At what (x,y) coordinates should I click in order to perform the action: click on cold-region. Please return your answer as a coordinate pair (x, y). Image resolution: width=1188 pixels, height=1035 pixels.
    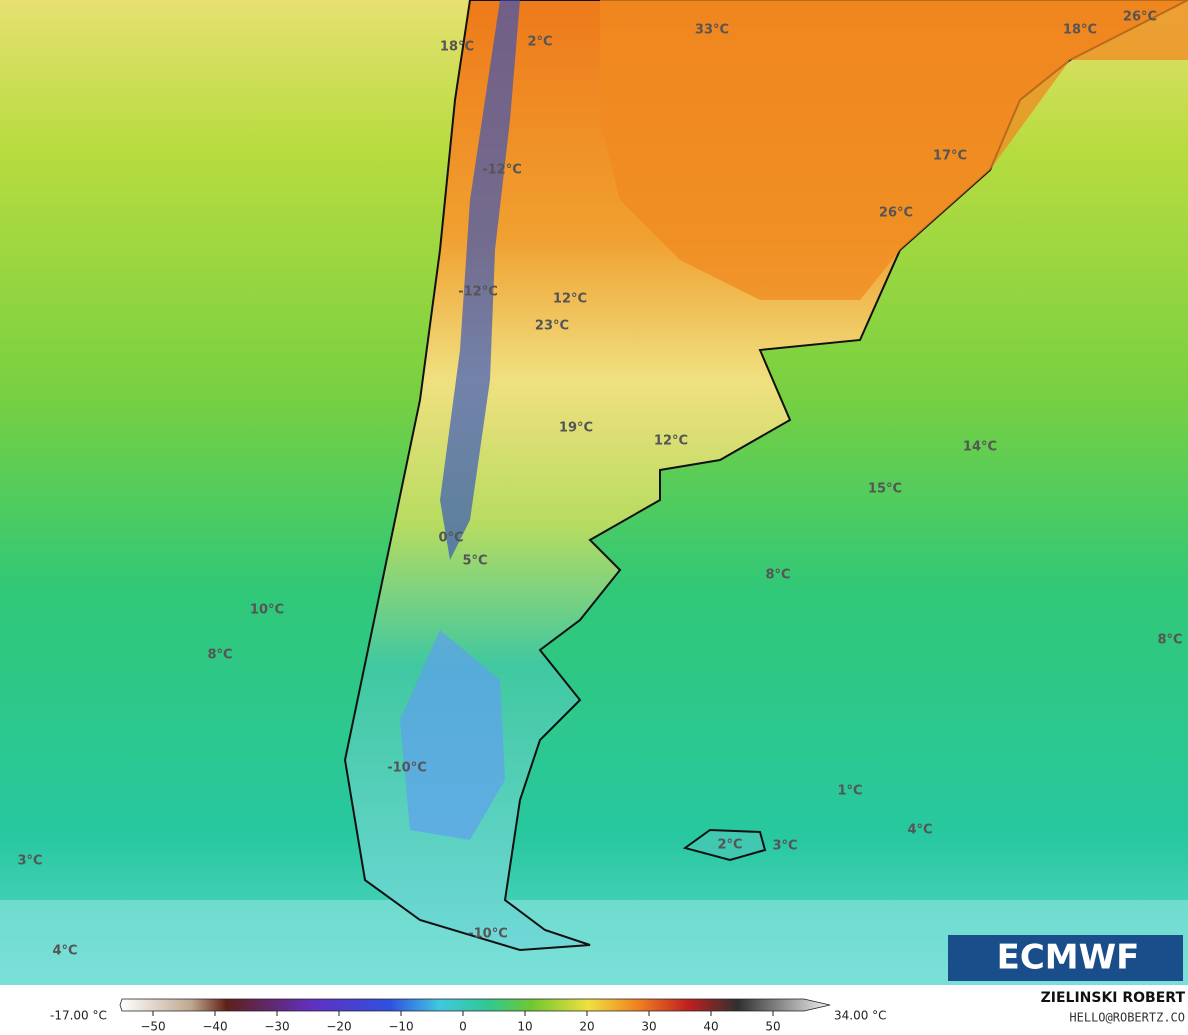
    Looking at the image, I should click on (452, 735).